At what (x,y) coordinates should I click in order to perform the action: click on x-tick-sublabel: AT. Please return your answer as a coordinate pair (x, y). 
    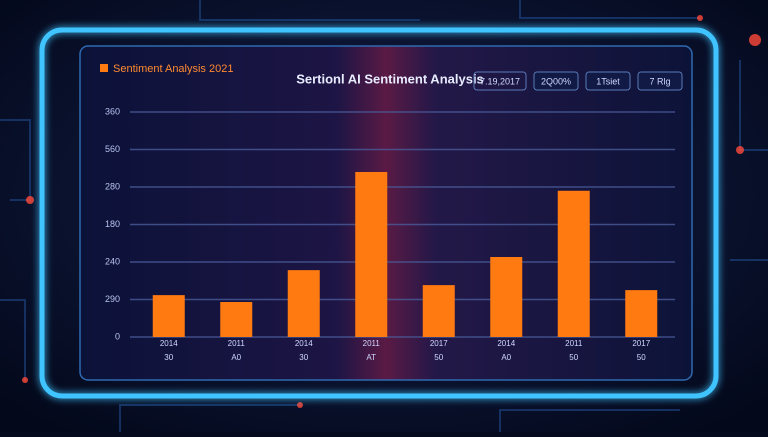
    Looking at the image, I should click on (371, 357).